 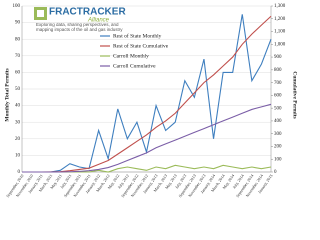 What do you see at coordinates (18, 23) in the screenshot?
I see `y-tick-label: 90` at bounding box center [18, 23].